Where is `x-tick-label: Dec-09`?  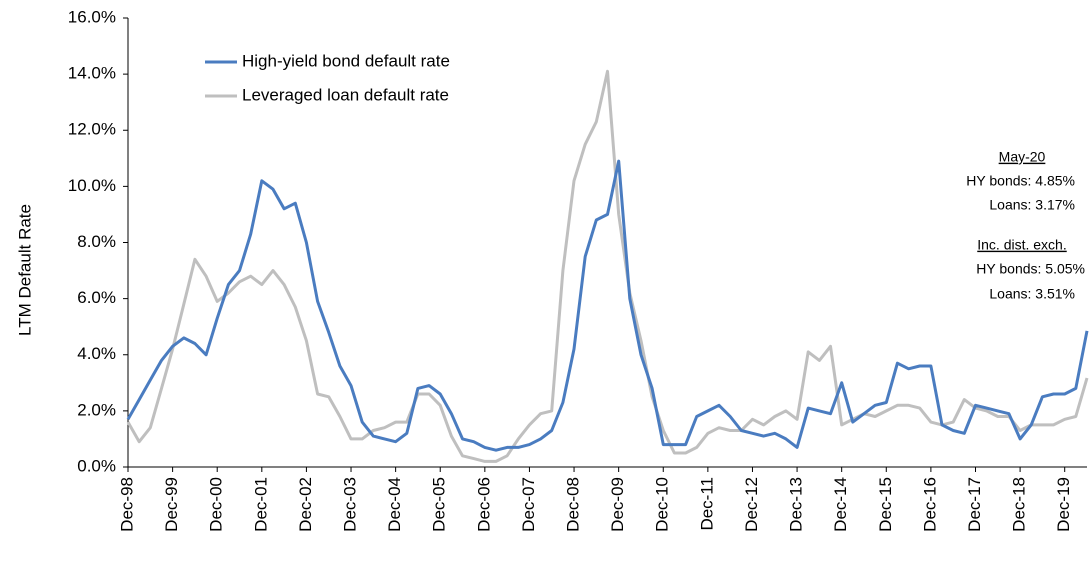 x-tick-label: Dec-09 is located at coordinates (617, 504).